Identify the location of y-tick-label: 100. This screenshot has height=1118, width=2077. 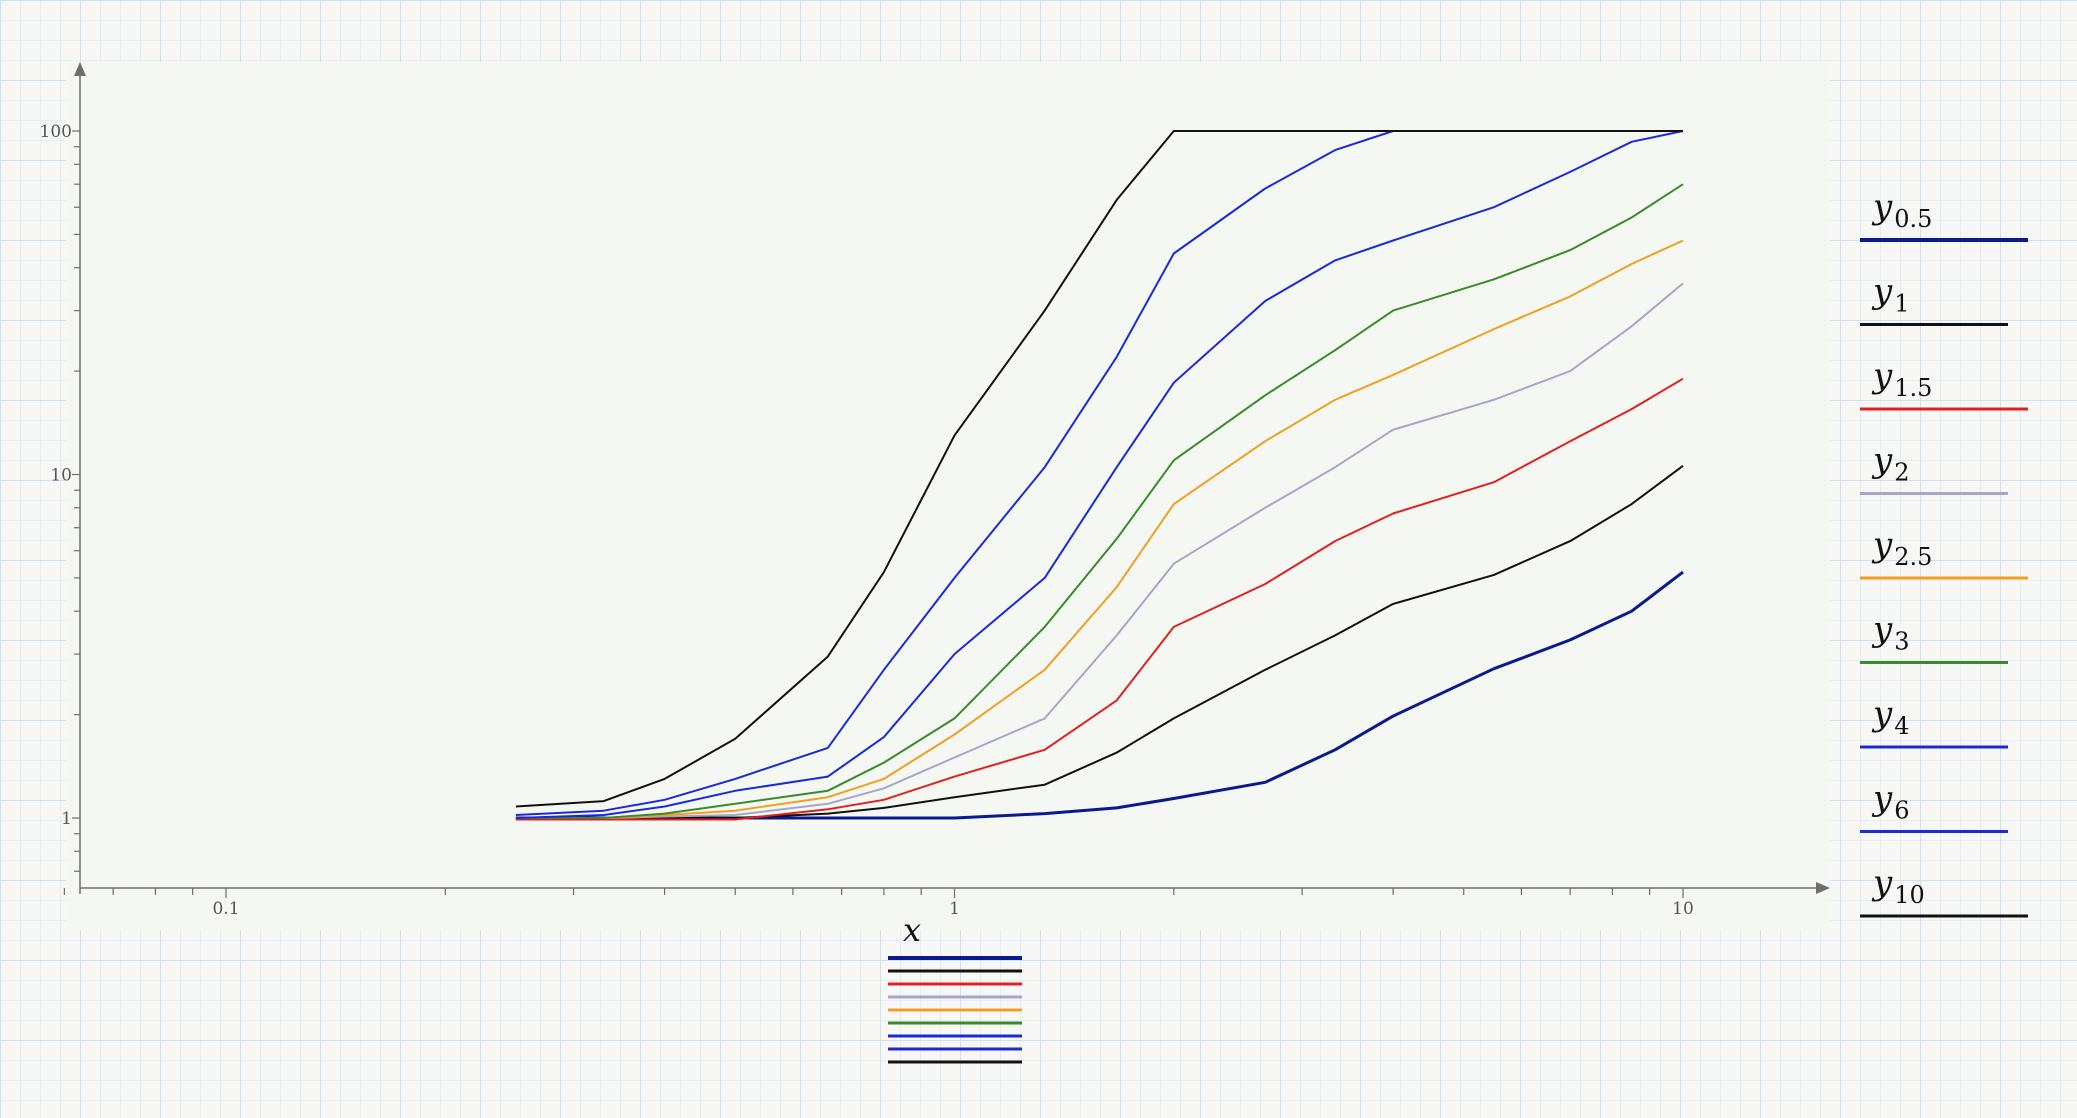
(56, 132).